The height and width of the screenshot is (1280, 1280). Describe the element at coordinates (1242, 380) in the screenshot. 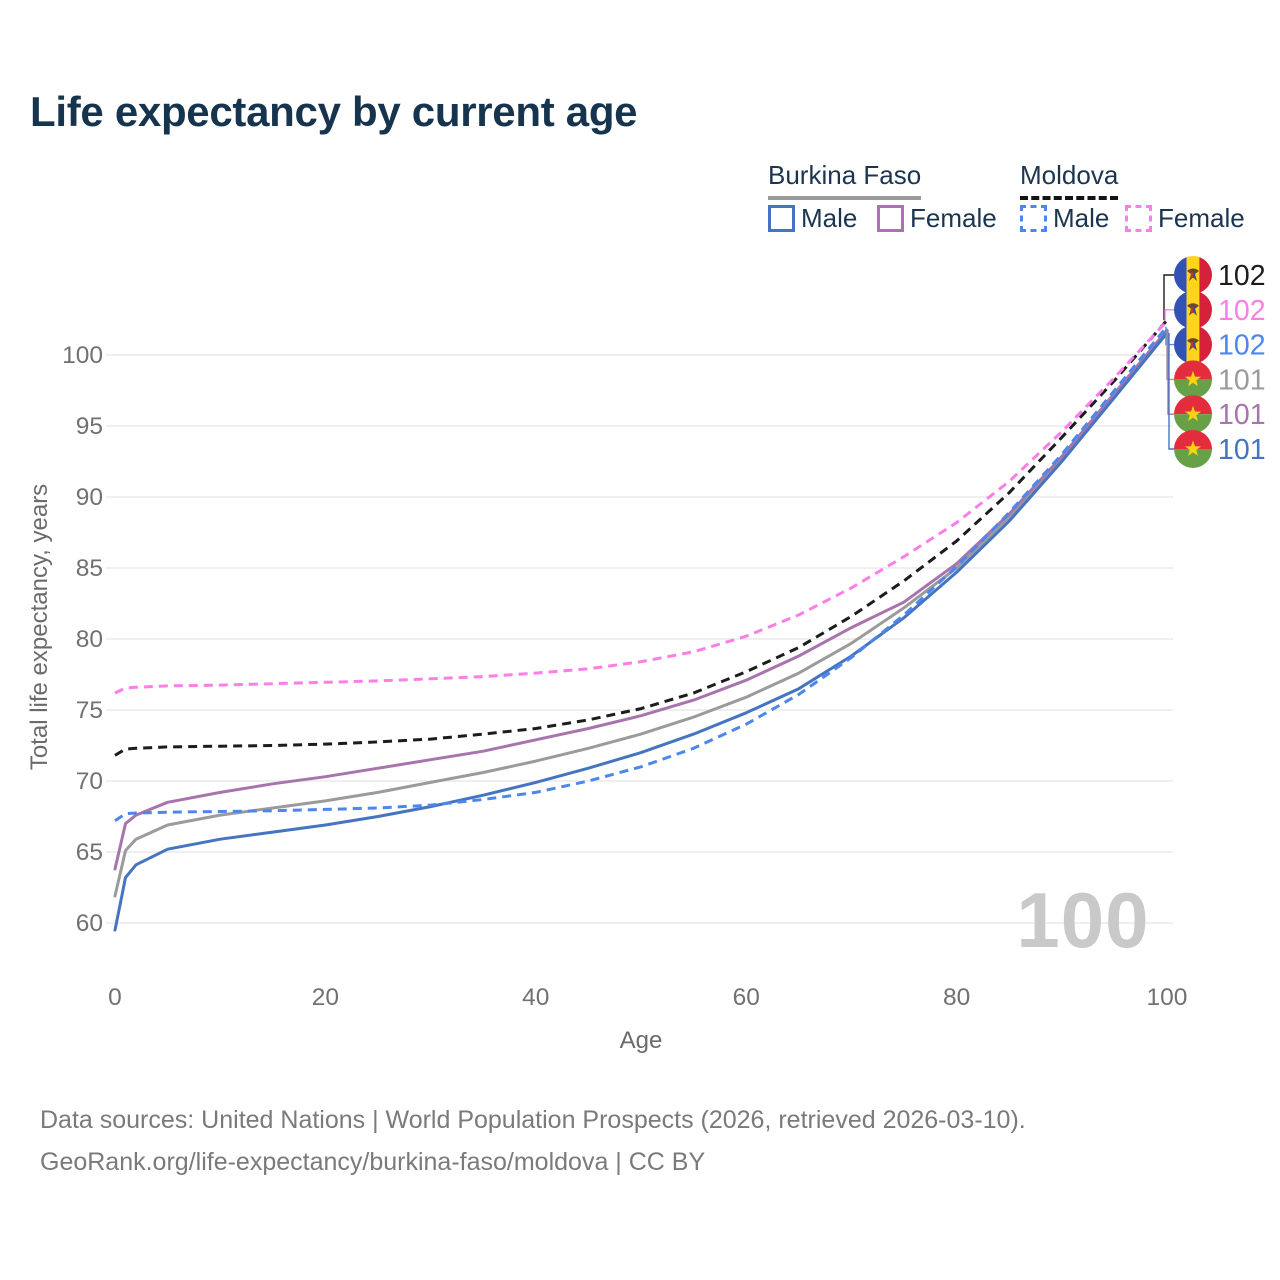

I see `end-value-burkina-faso-total: 101` at that location.